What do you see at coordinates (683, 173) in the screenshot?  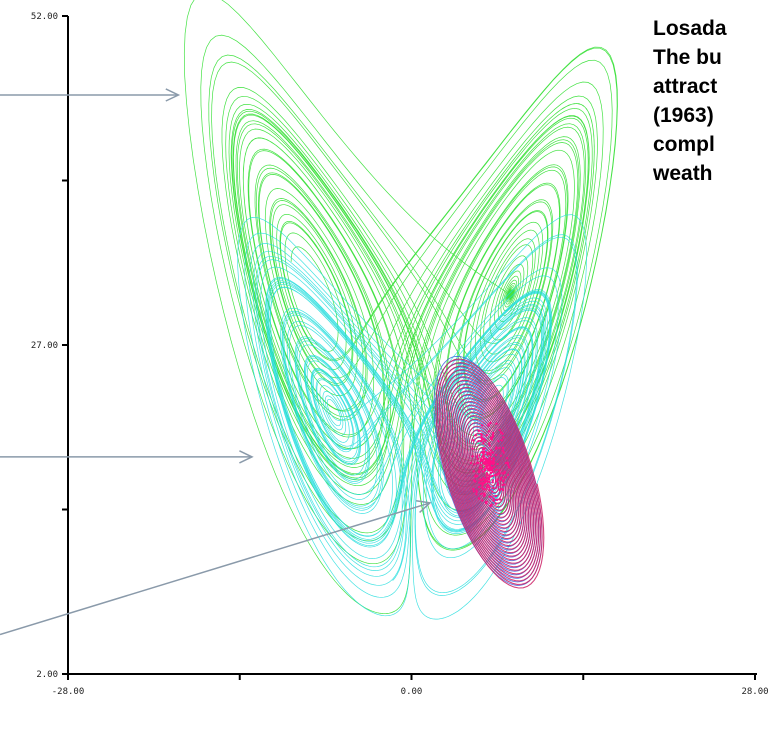 I see `caption-line-6: weath` at bounding box center [683, 173].